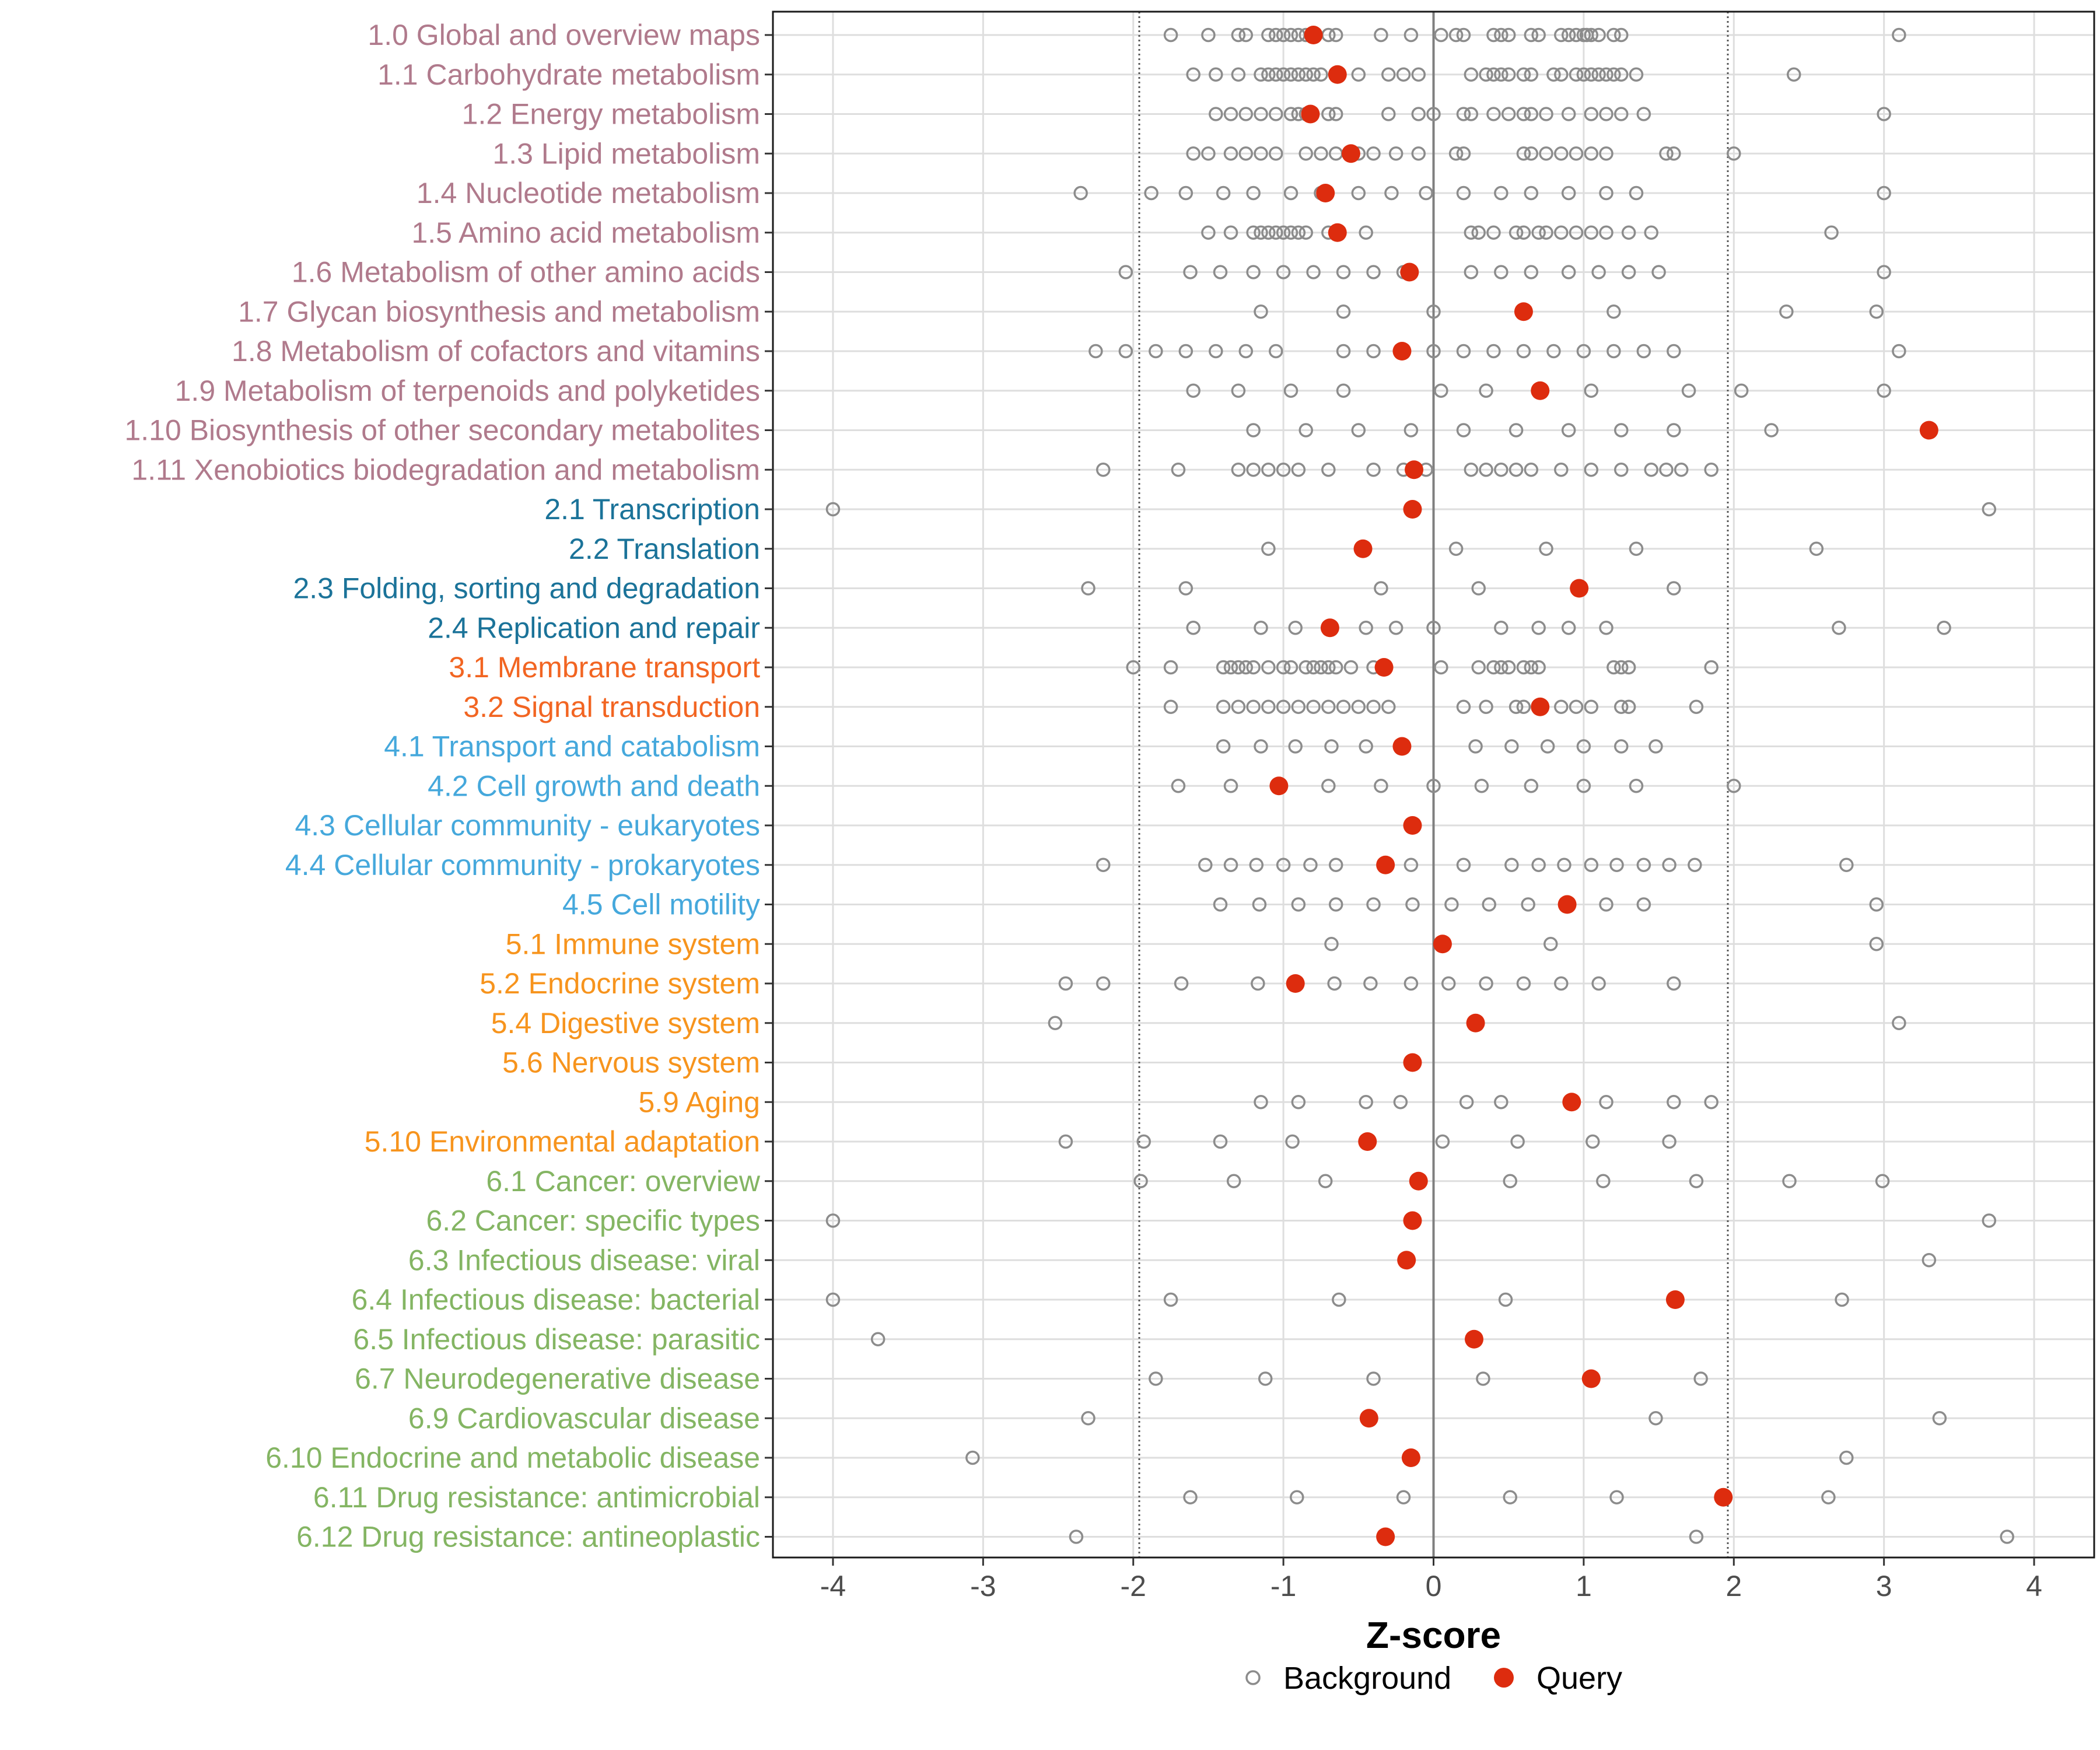  Describe the element at coordinates (769, 786) in the screenshot. I see `y-axis-ticks` at that location.